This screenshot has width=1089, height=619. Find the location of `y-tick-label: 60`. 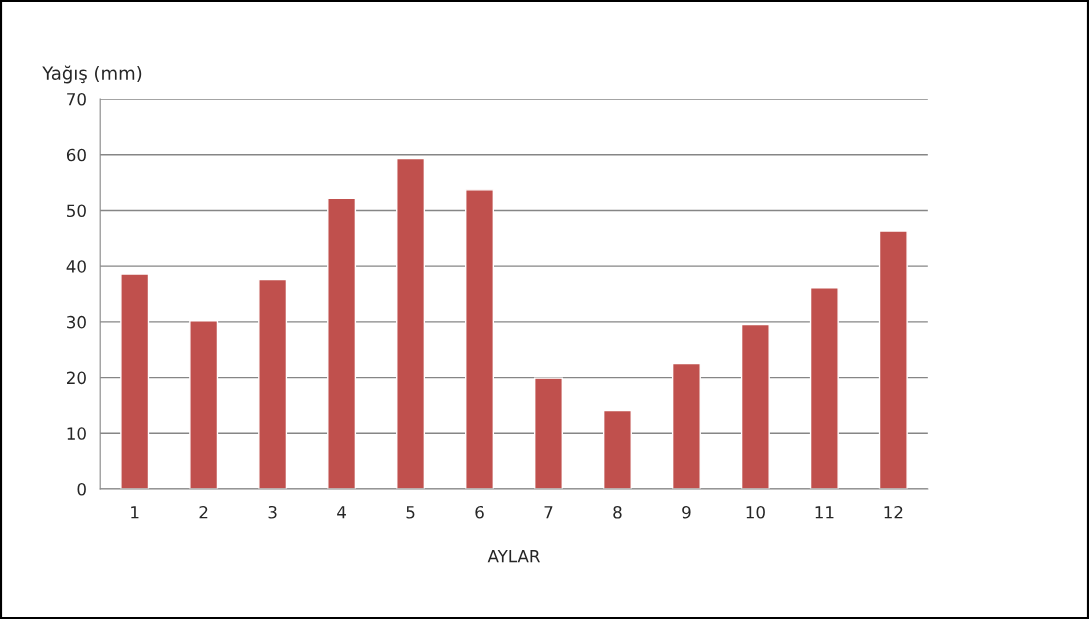

y-tick-label: 60 is located at coordinates (76, 155).